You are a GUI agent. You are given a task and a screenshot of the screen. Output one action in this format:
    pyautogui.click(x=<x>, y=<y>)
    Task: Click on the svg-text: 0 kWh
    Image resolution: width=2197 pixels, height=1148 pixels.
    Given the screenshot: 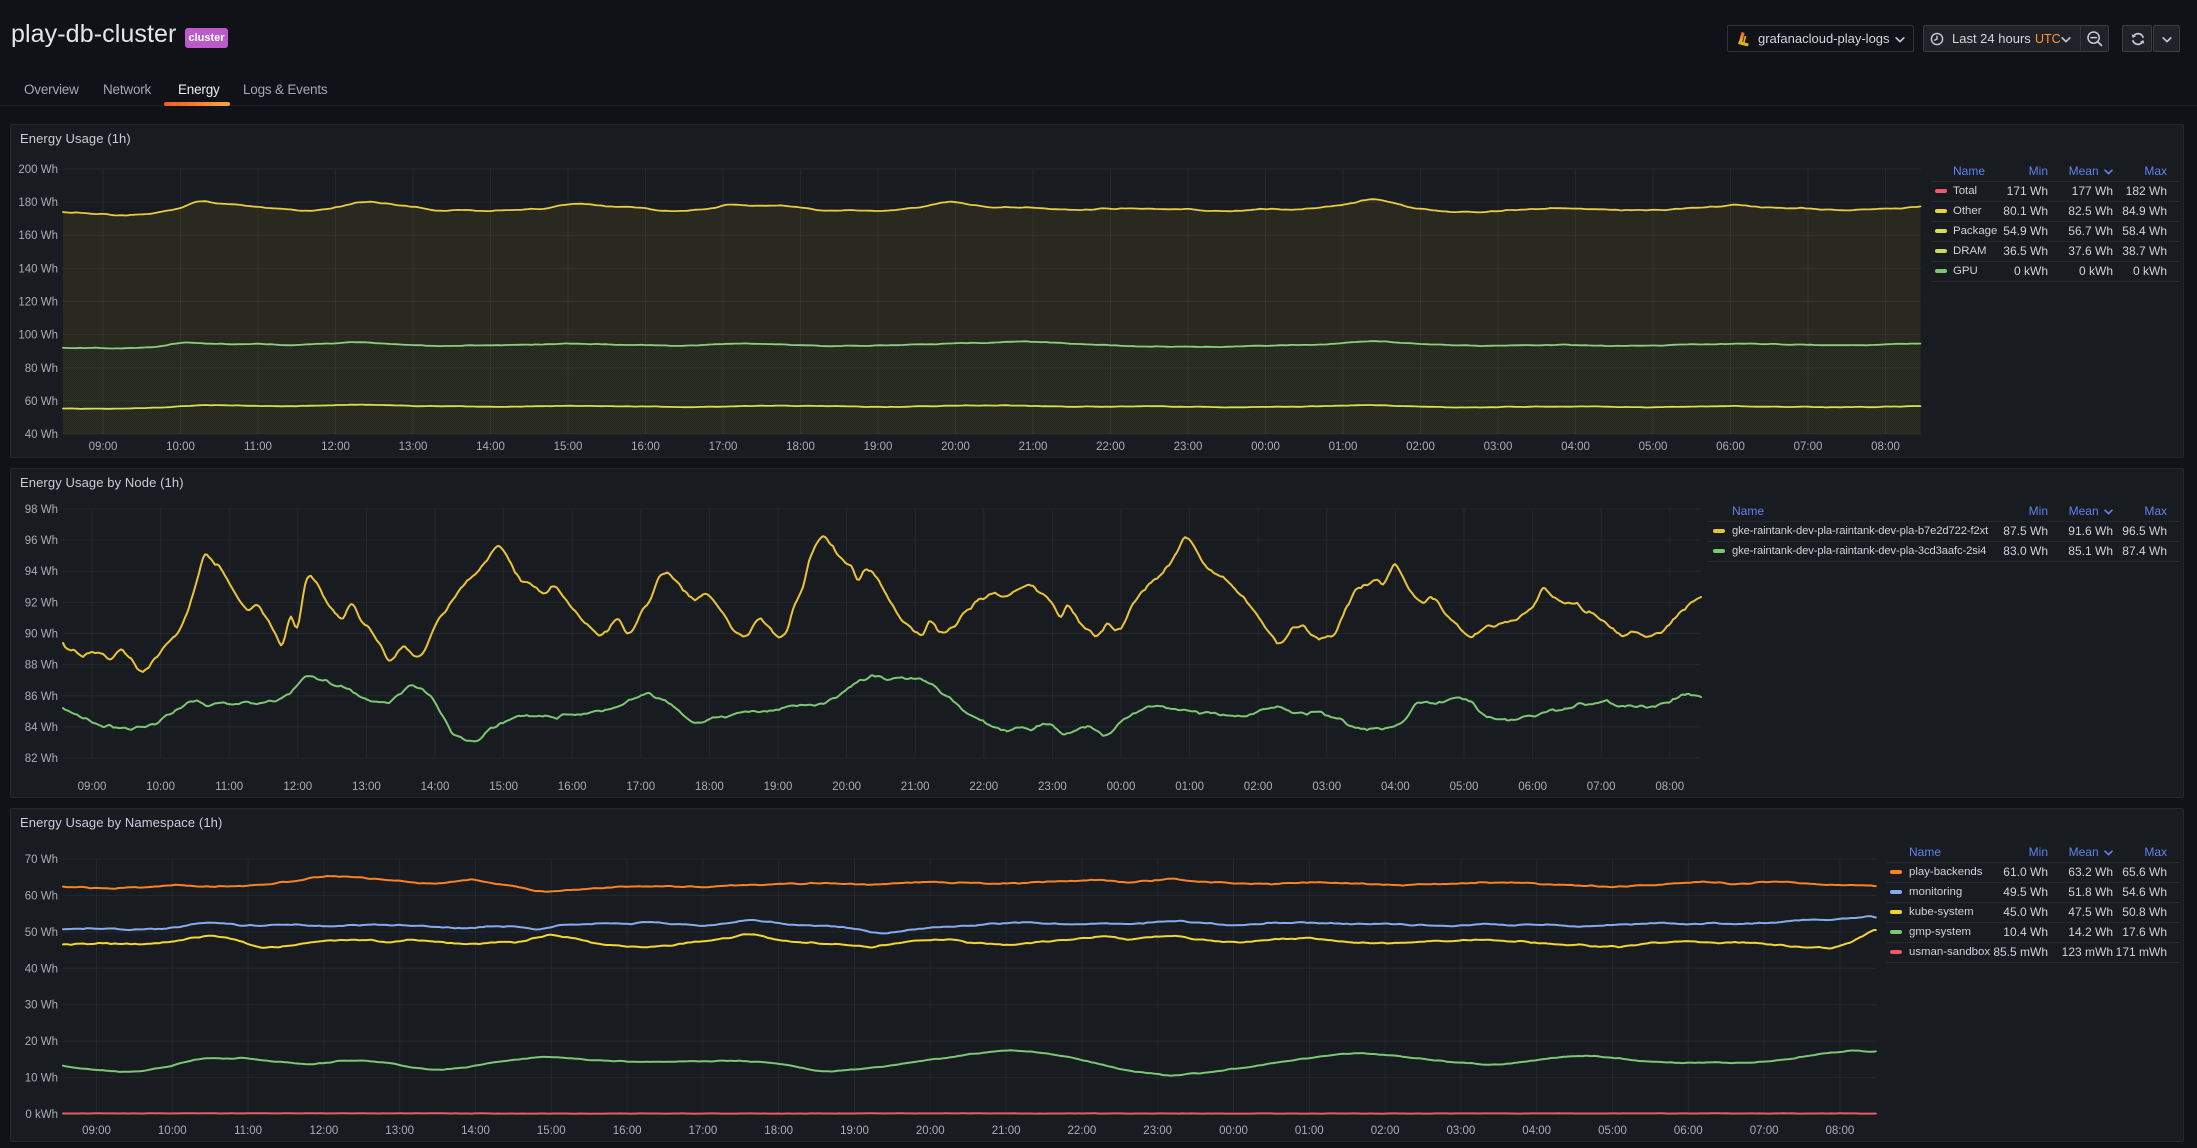 What is the action you would take?
    pyautogui.click(x=41, y=1115)
    